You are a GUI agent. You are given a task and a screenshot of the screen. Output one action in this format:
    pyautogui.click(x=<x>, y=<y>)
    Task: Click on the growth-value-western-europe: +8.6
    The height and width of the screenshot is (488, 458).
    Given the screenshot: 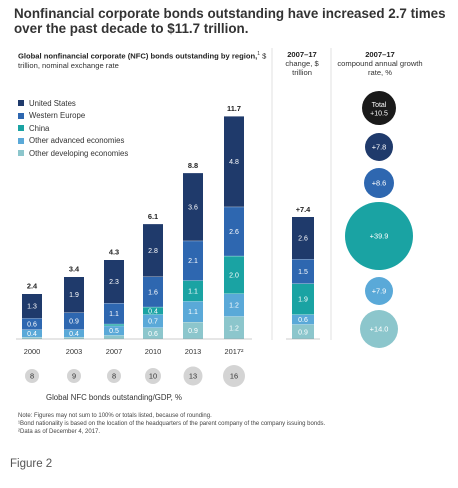 What is the action you would take?
    pyautogui.click(x=379, y=183)
    